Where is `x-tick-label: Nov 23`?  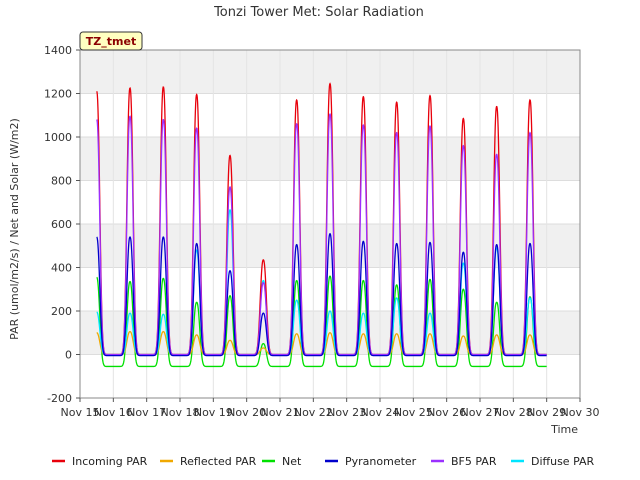
x-tick-label: Nov 23 is located at coordinates (346, 412).